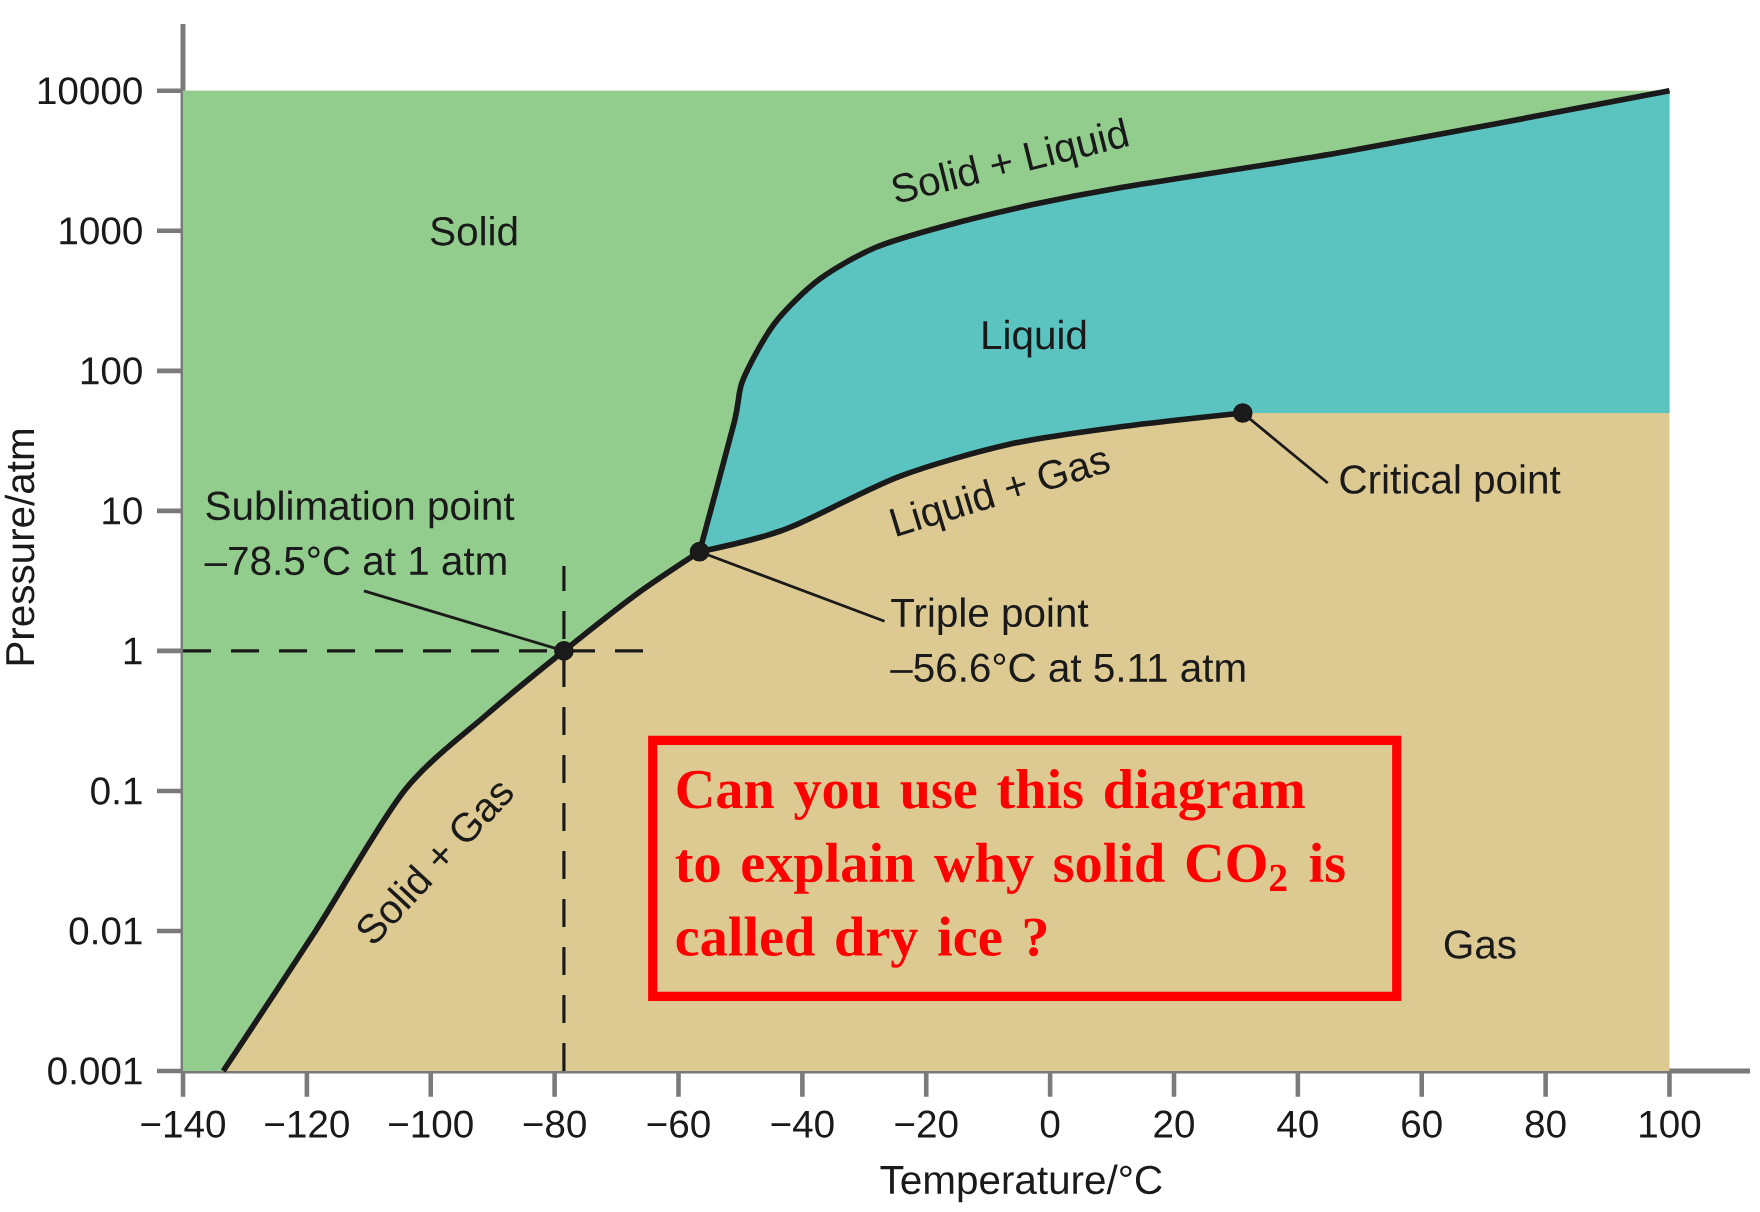 The image size is (1760, 1212). I want to click on x-tick-label: −20, so click(926, 1124).